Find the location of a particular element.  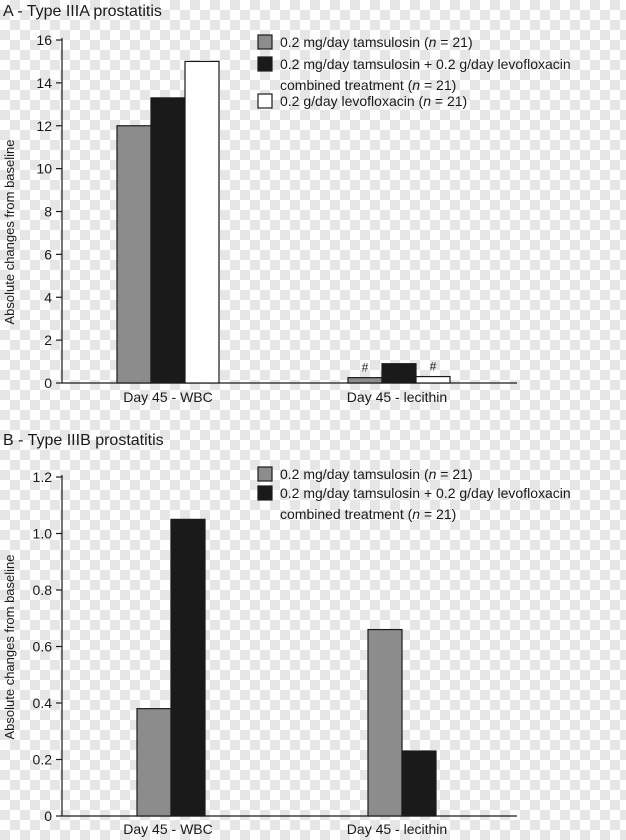

chart-title: B - Type IIIB prostatitis is located at coordinates (83, 440).